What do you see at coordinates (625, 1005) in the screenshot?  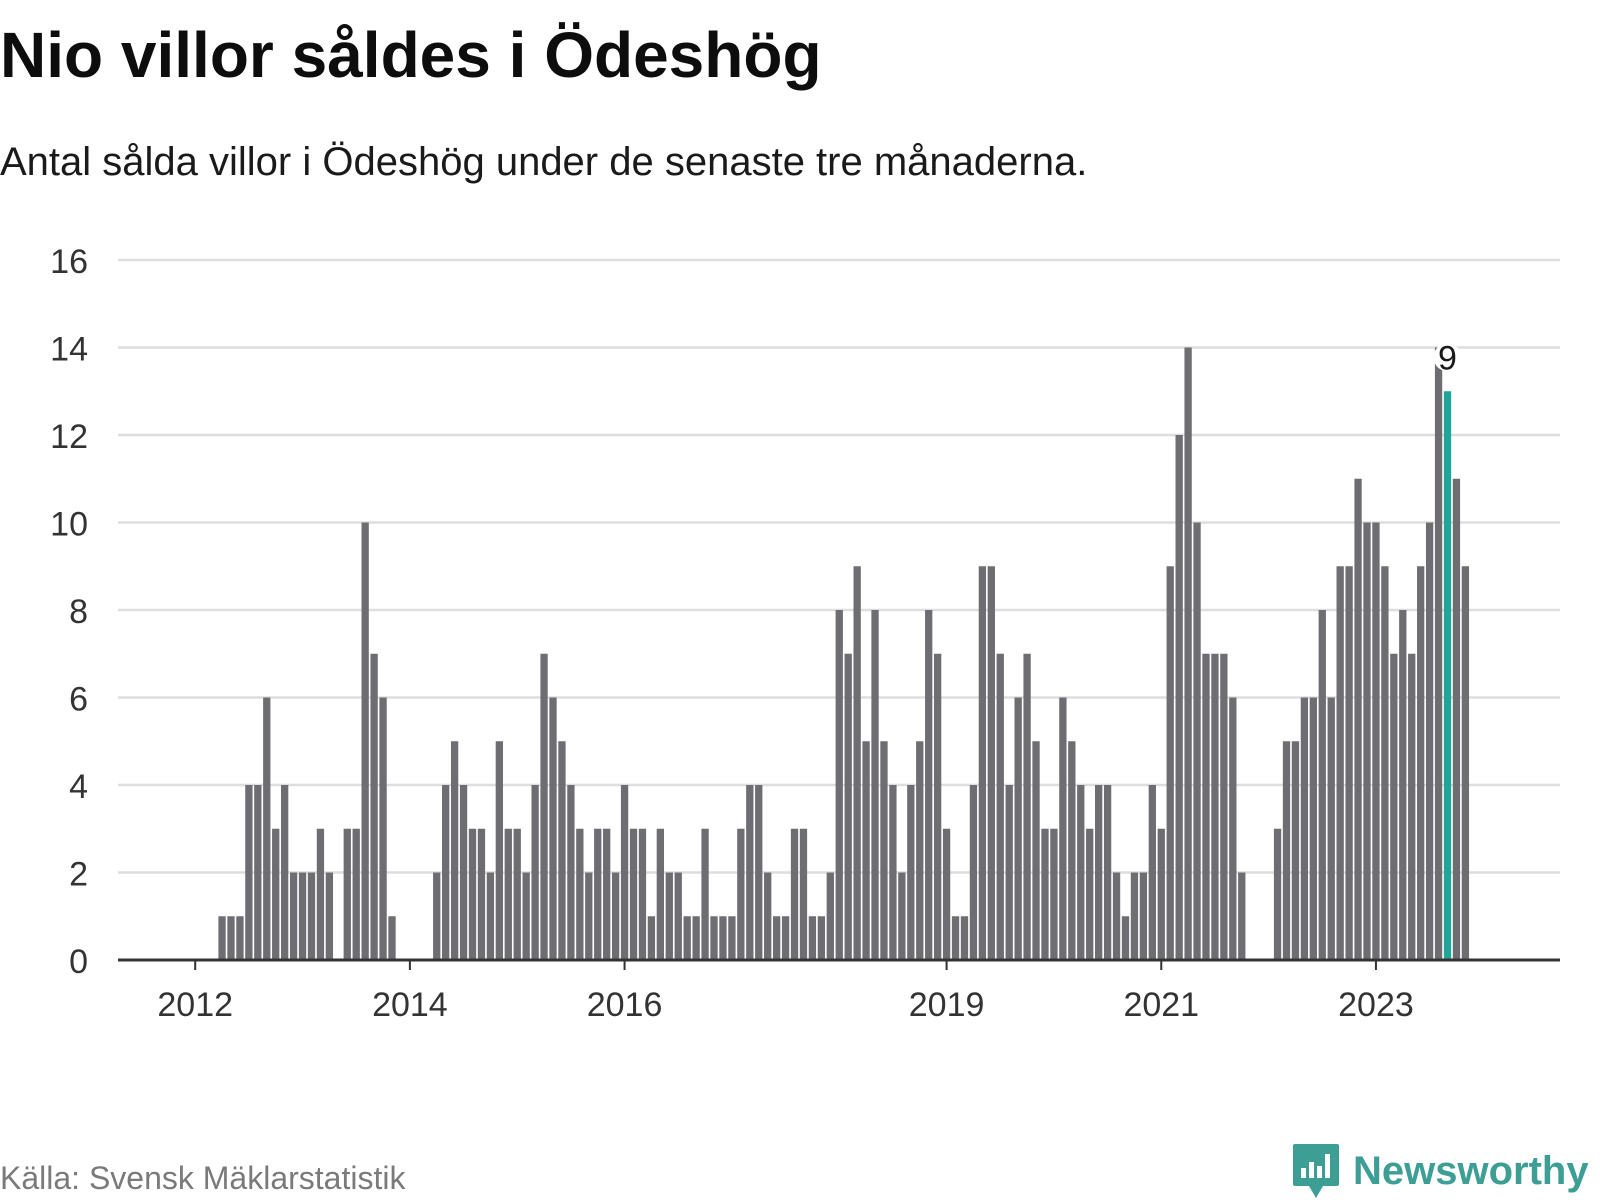 I see `x-tick-label: 2016` at bounding box center [625, 1005].